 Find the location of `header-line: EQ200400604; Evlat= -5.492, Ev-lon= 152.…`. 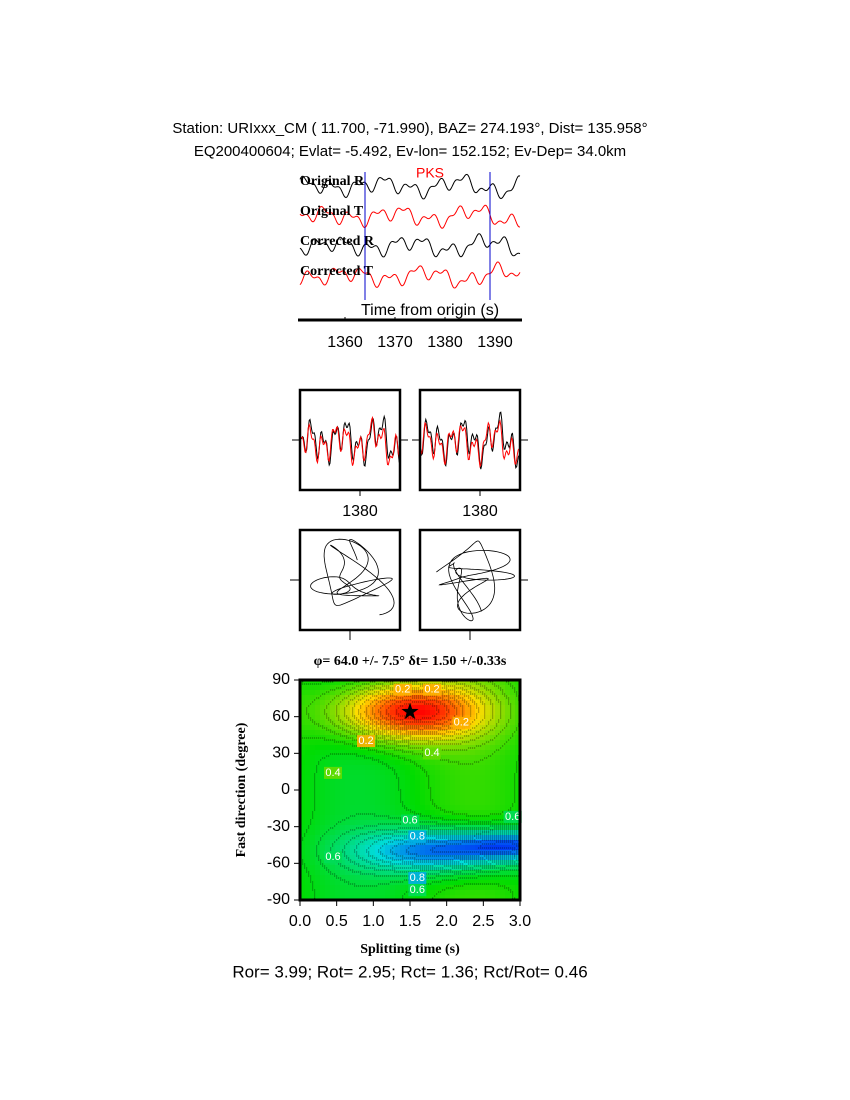

header-line: EQ200400604; Evlat= -5.492, Ev-lon= 152.… is located at coordinates (410, 151).